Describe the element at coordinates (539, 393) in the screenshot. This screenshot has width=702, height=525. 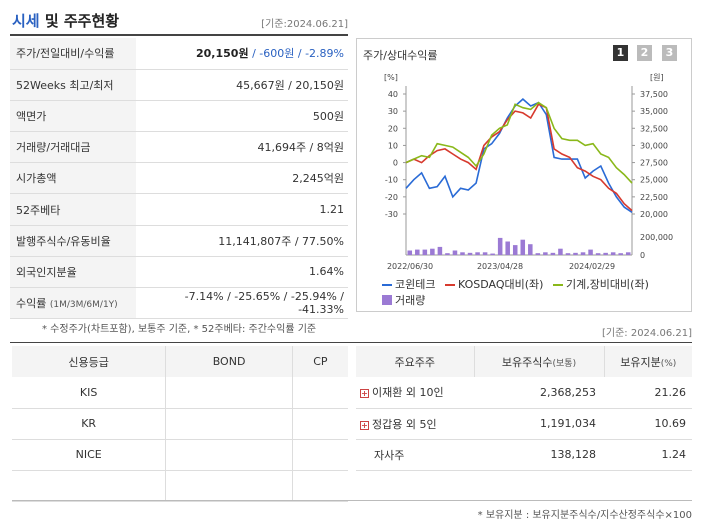
I see `holder-shares: 2,368,253` at that location.